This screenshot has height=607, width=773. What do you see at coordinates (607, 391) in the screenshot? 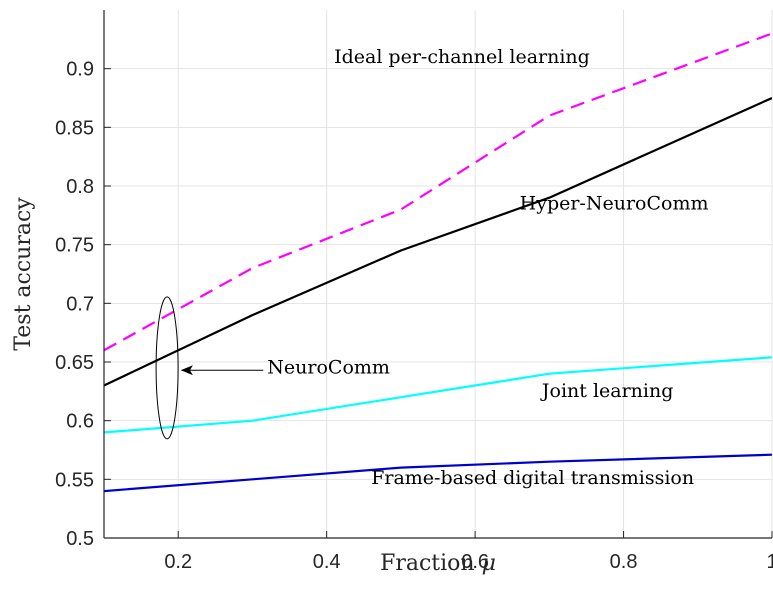
I see `annotation-joint-learning: Joint learning` at bounding box center [607, 391].